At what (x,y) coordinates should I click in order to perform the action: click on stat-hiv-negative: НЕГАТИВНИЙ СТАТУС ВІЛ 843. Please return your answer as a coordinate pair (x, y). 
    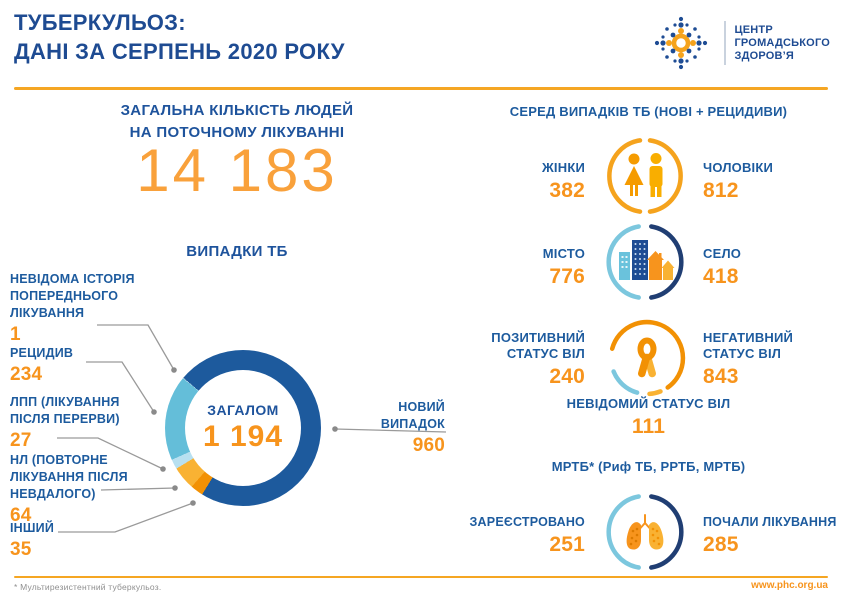
    Looking at the image, I should click on (770, 359).